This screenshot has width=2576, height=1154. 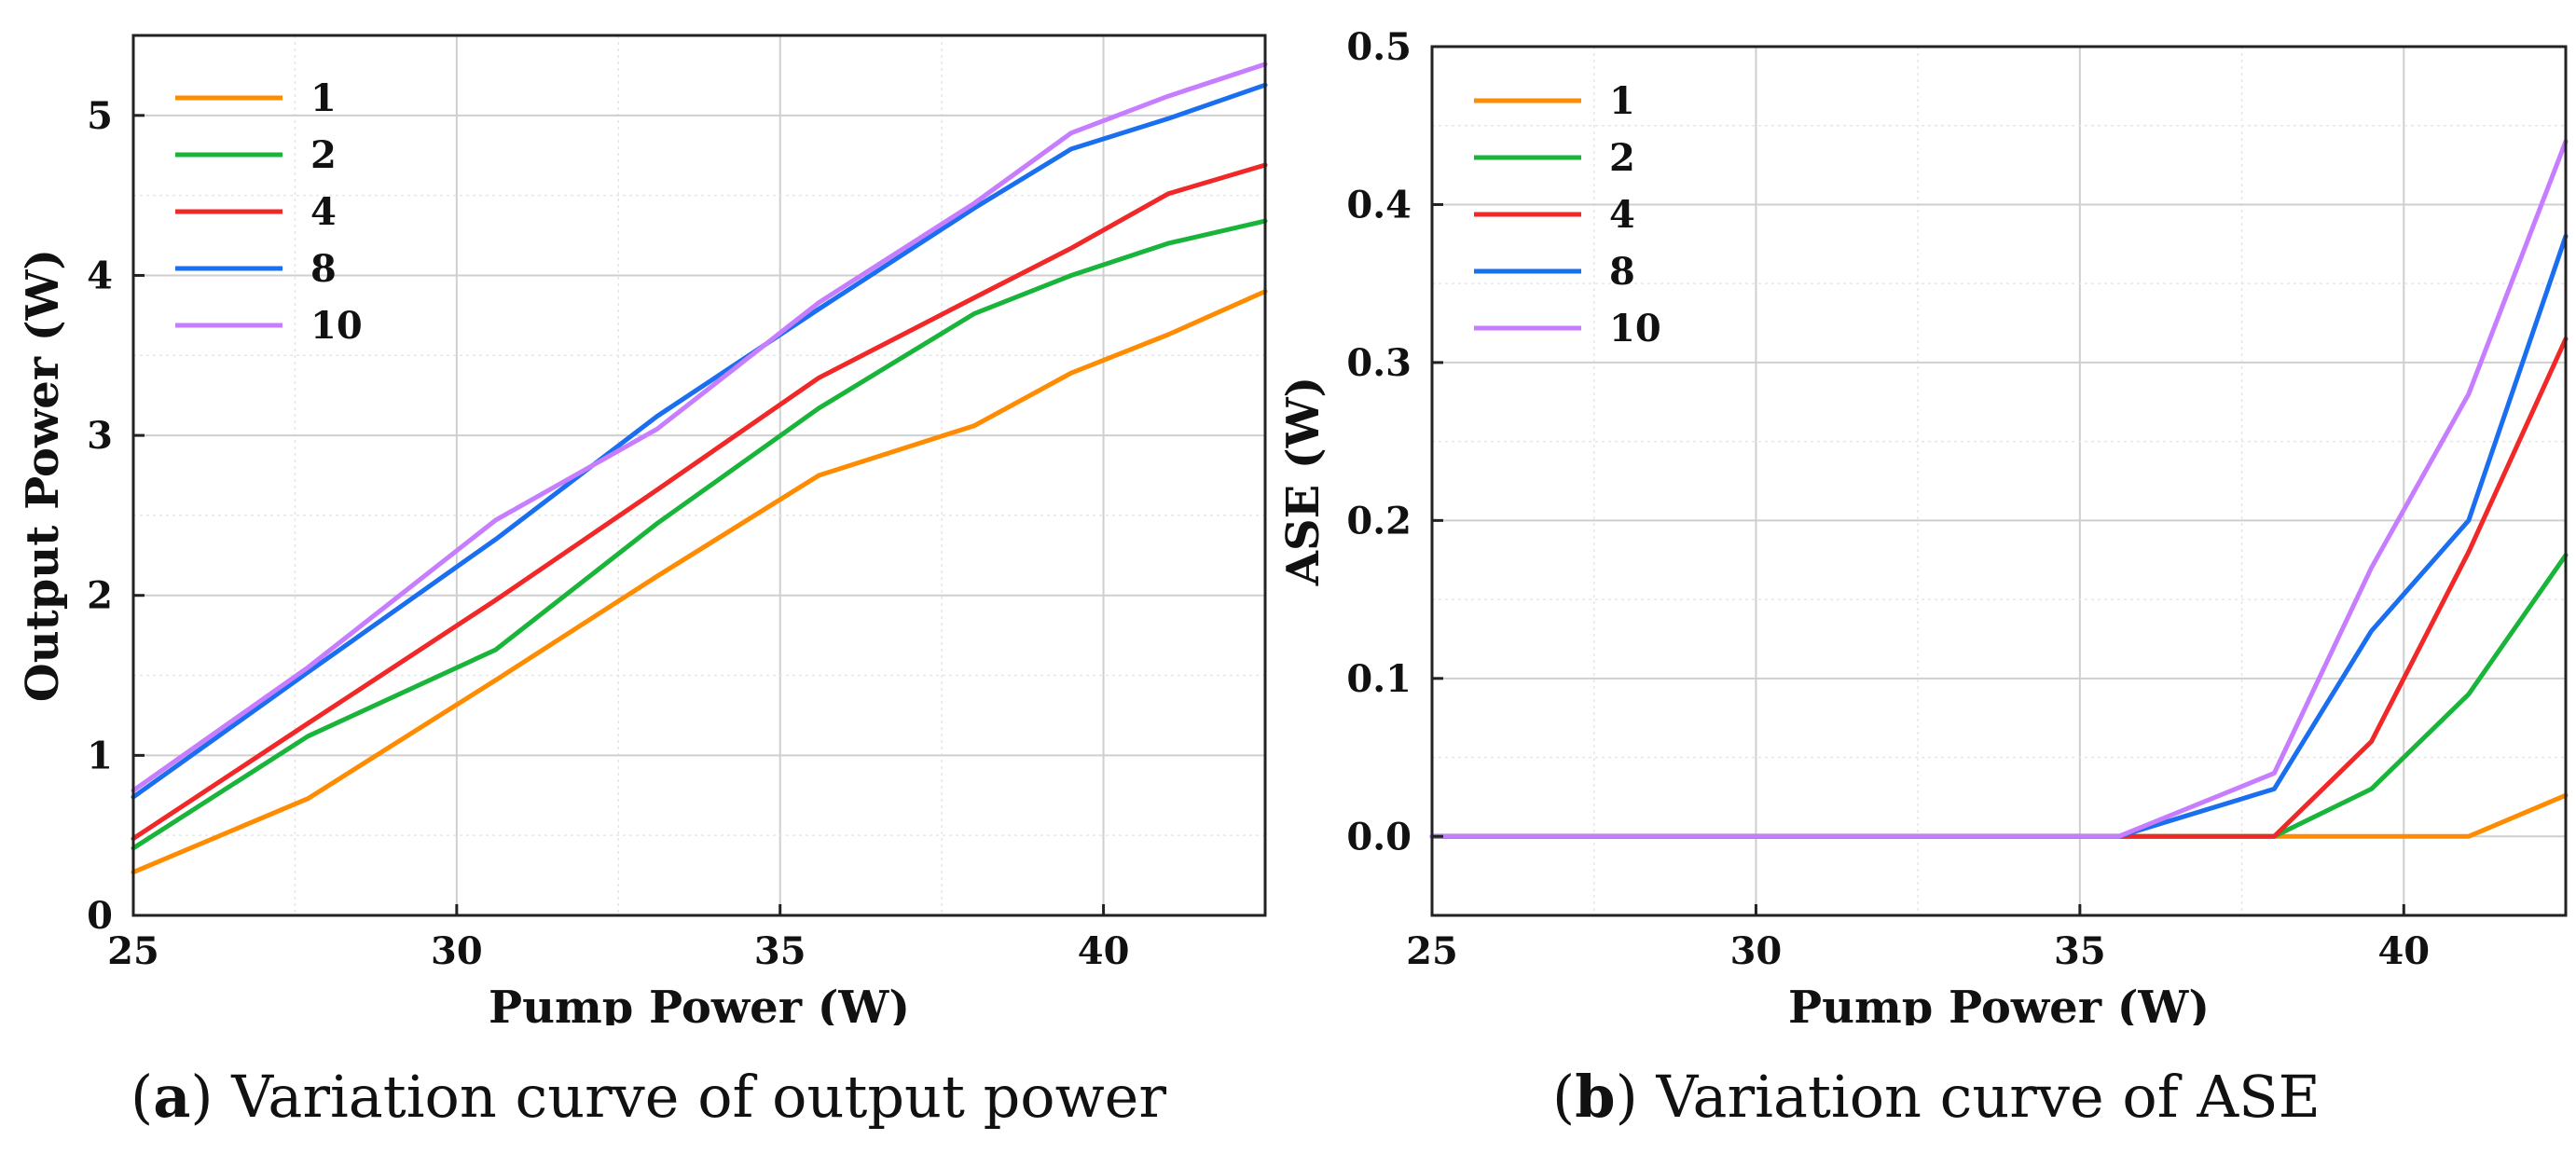 I want to click on caption-a: (a) Variation curve of output power, so click(x=649, y=1097).